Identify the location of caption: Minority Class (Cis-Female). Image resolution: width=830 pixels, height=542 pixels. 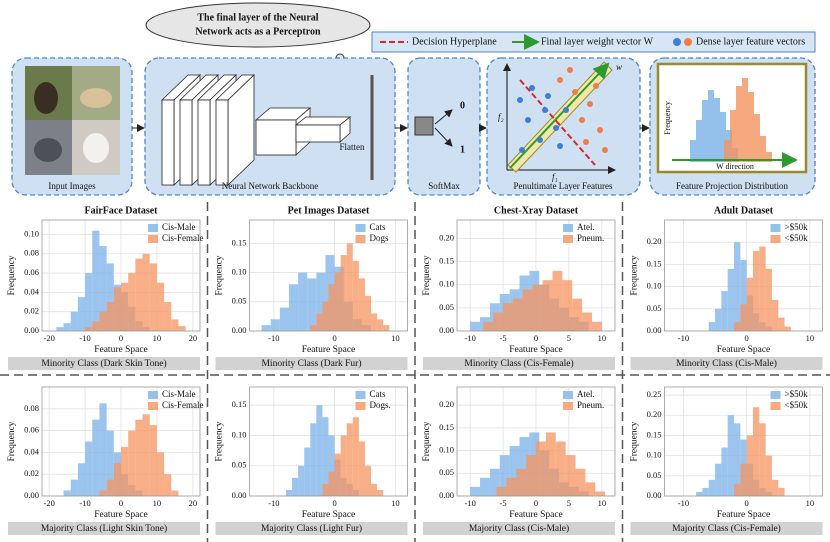
(518, 363).